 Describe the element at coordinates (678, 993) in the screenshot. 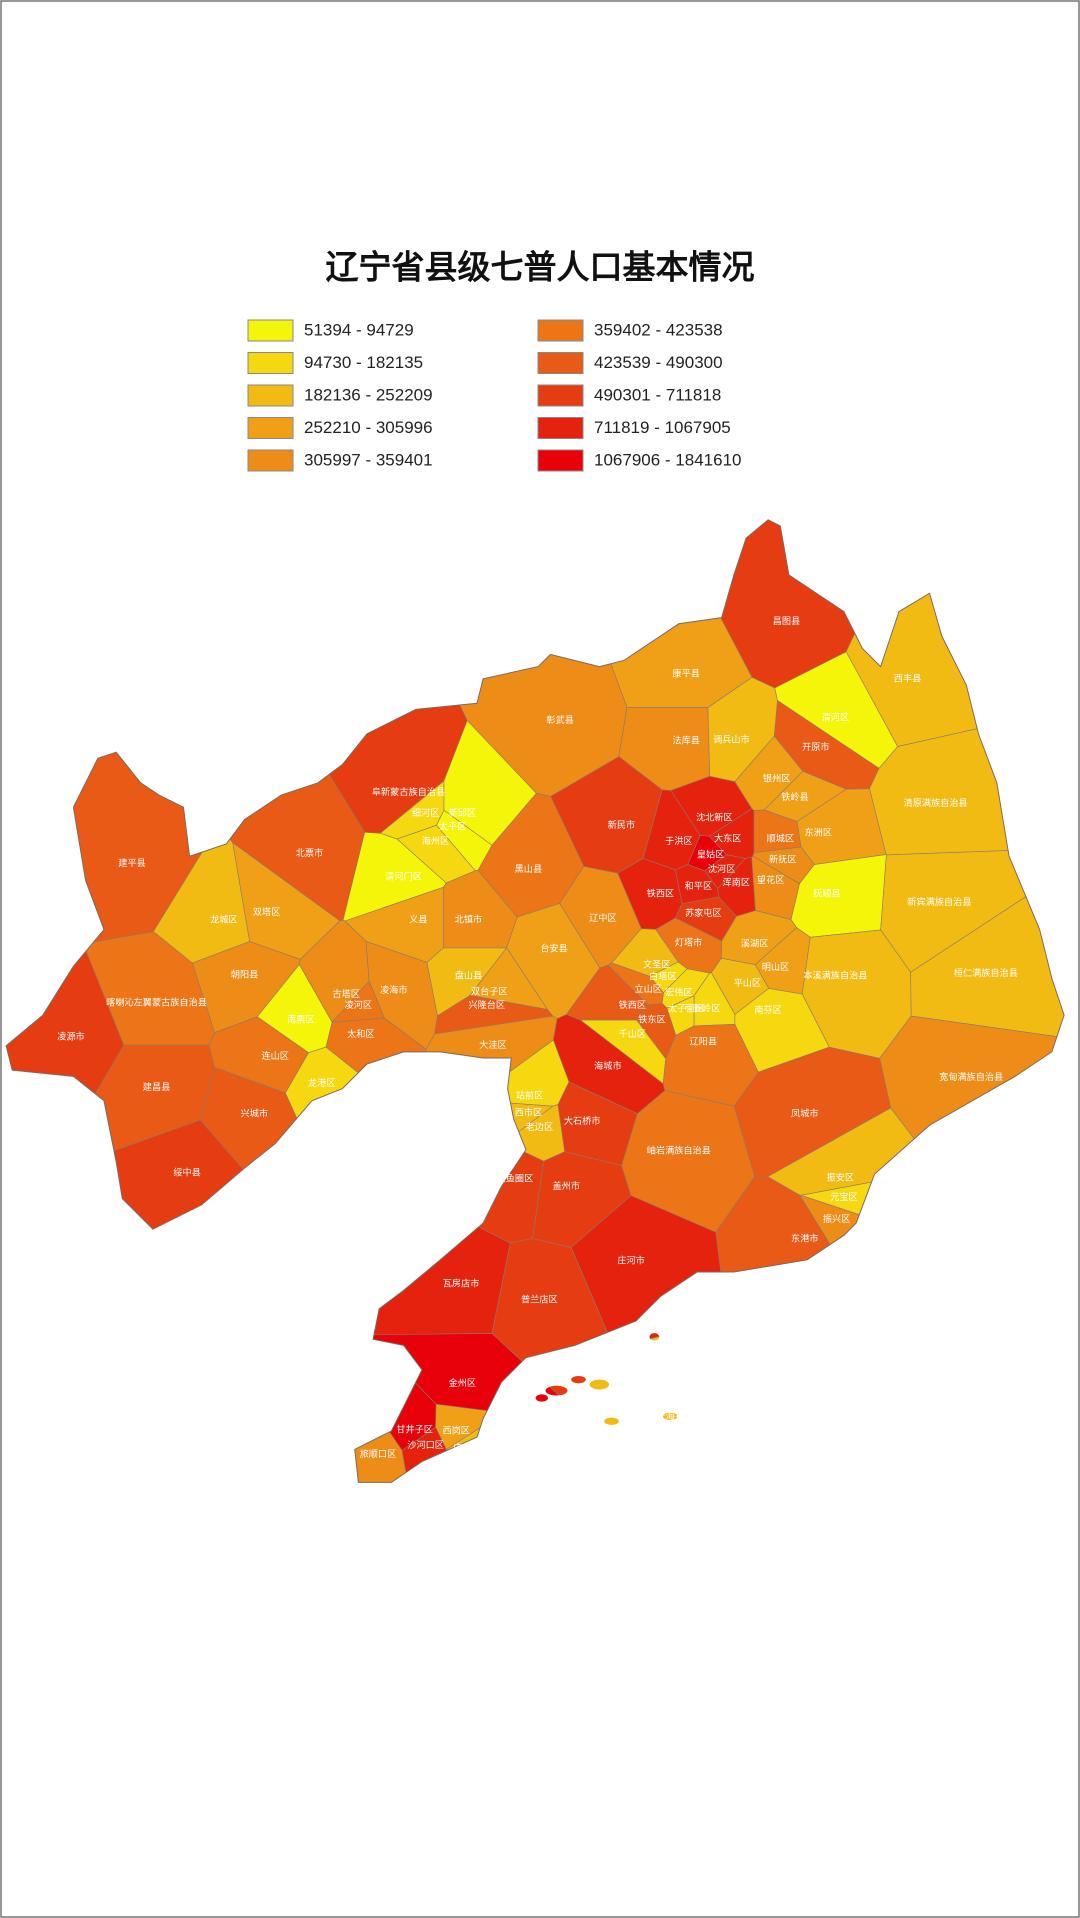

I see `region-label: 宏伟区` at that location.